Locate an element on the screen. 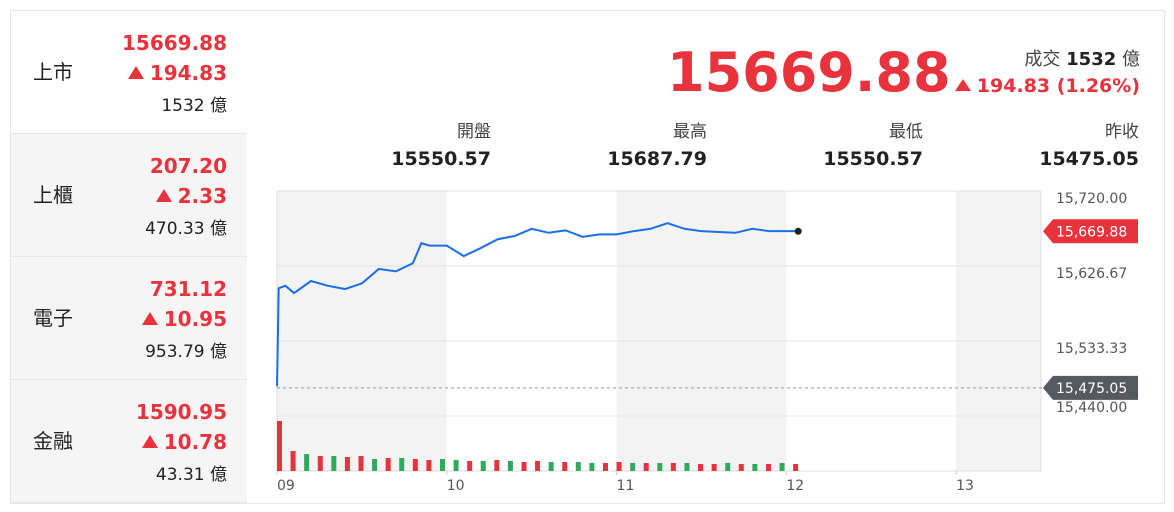  index-volume: 953.79 億 is located at coordinates (186, 349).